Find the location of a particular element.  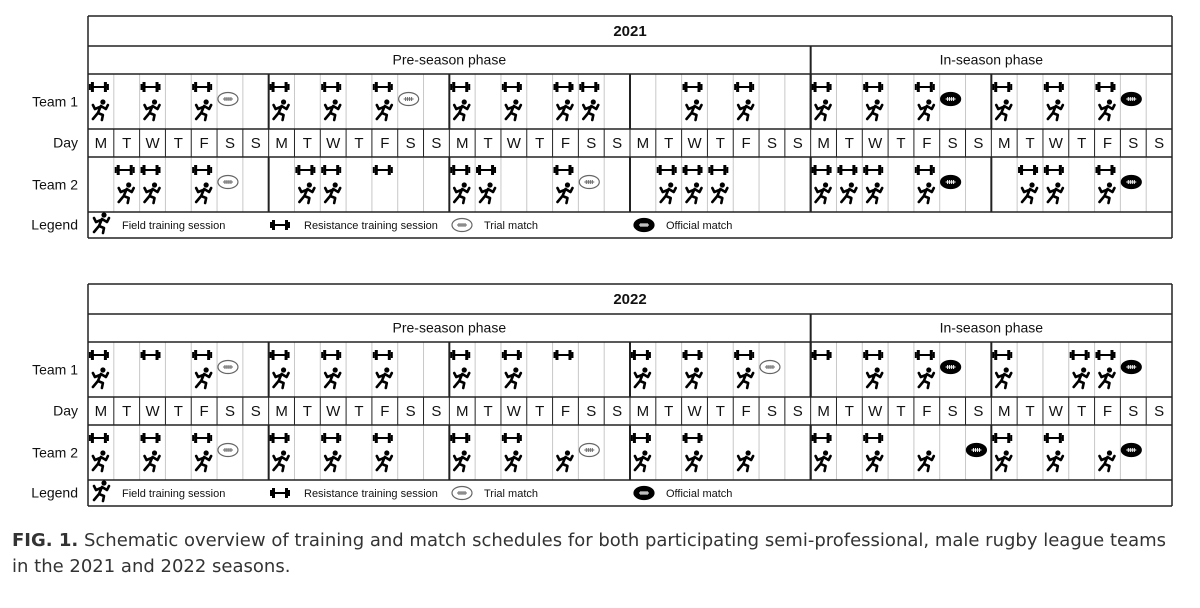

trial-ball-icon is located at coordinates (589, 450).